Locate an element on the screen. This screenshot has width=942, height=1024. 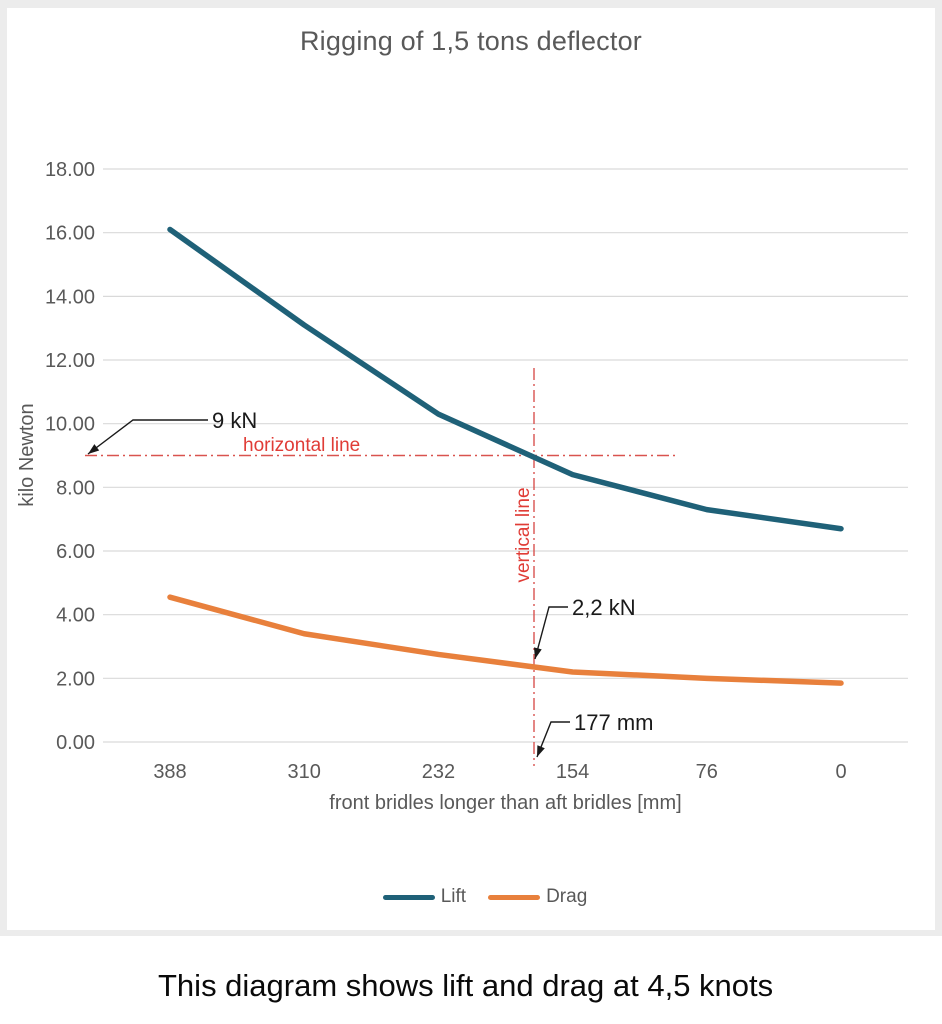
series-line-drag is located at coordinates (505, 640).